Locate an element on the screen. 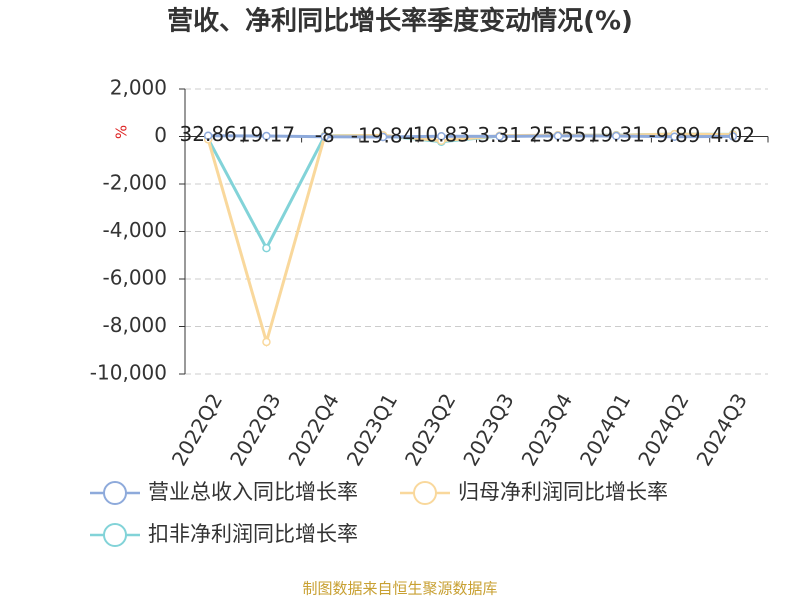 This screenshot has height=600, width=800. x-tick-label: 2022Q3 is located at coordinates (255, 429).